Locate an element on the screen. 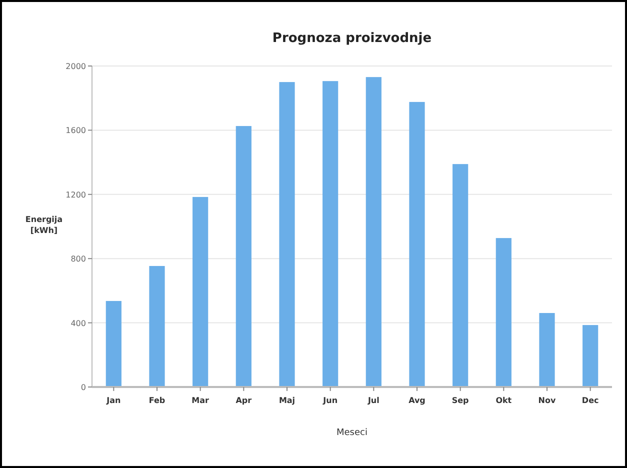 Image resolution: width=627 pixels, height=468 pixels. y-tick-label: 0 is located at coordinates (83, 387).